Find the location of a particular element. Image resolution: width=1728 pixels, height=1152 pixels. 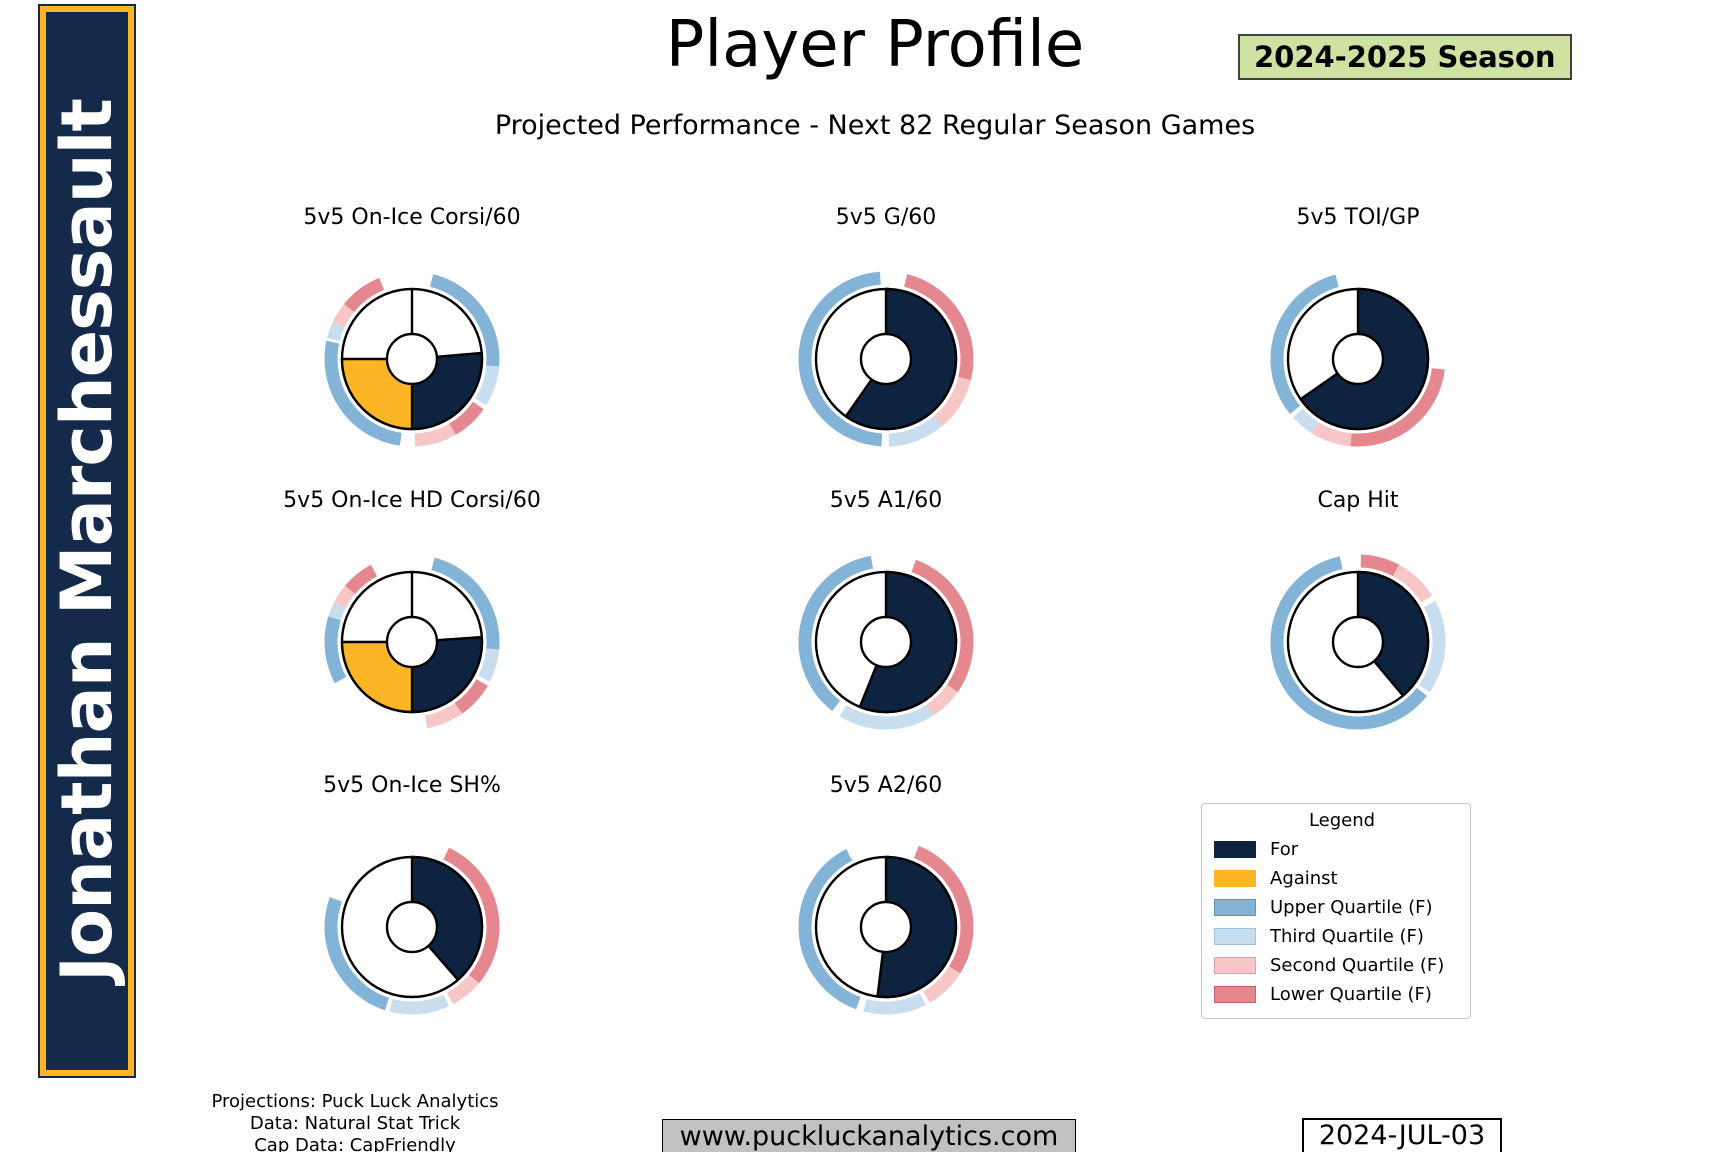

legend-item-upper-quartile: Upper Quartile (F) is located at coordinates (1342, 907).